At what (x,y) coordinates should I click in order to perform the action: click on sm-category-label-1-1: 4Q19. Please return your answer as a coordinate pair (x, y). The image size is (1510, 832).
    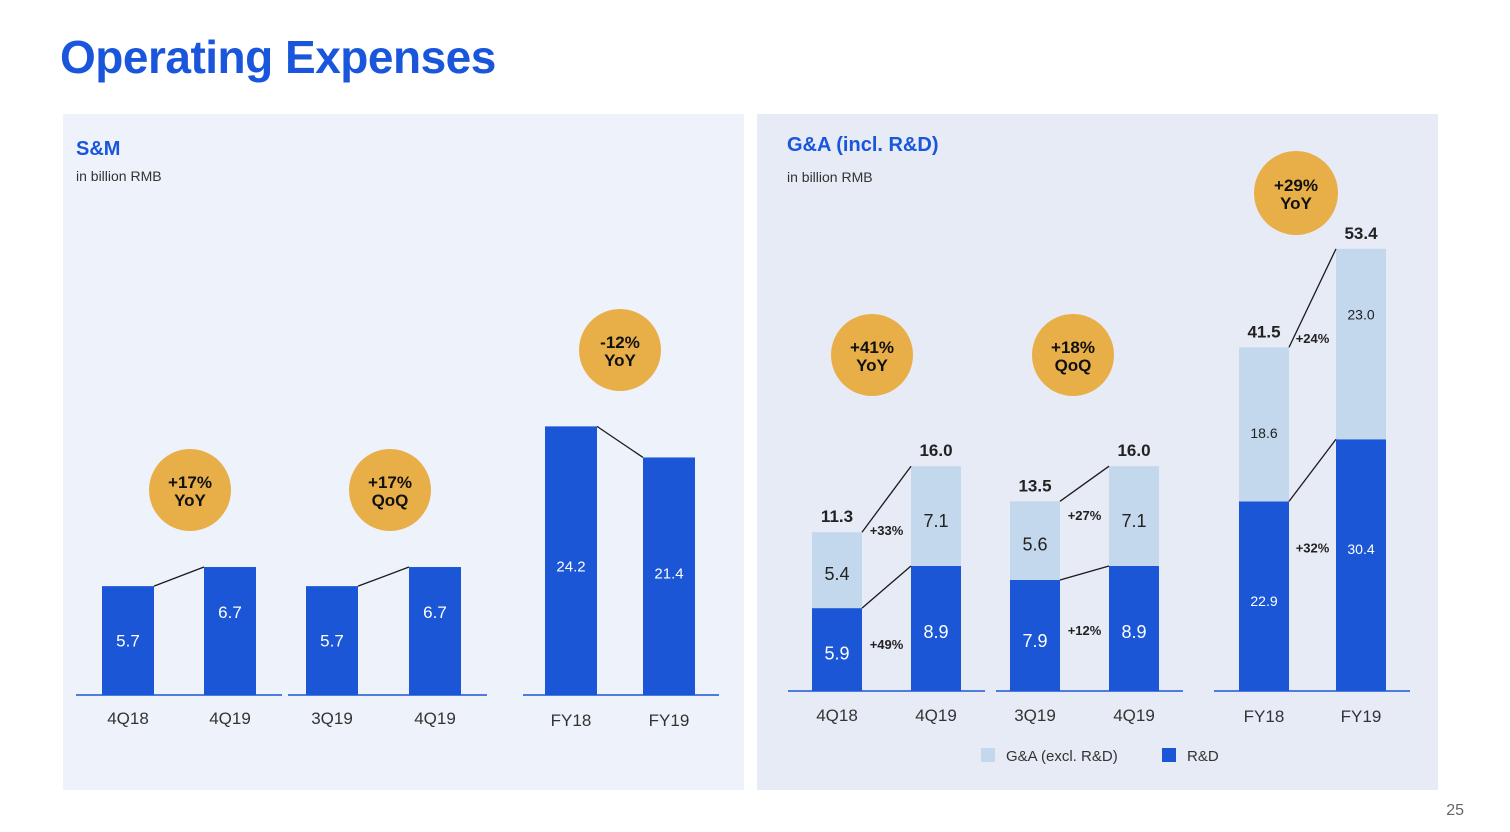
    Looking at the image, I should click on (435, 718).